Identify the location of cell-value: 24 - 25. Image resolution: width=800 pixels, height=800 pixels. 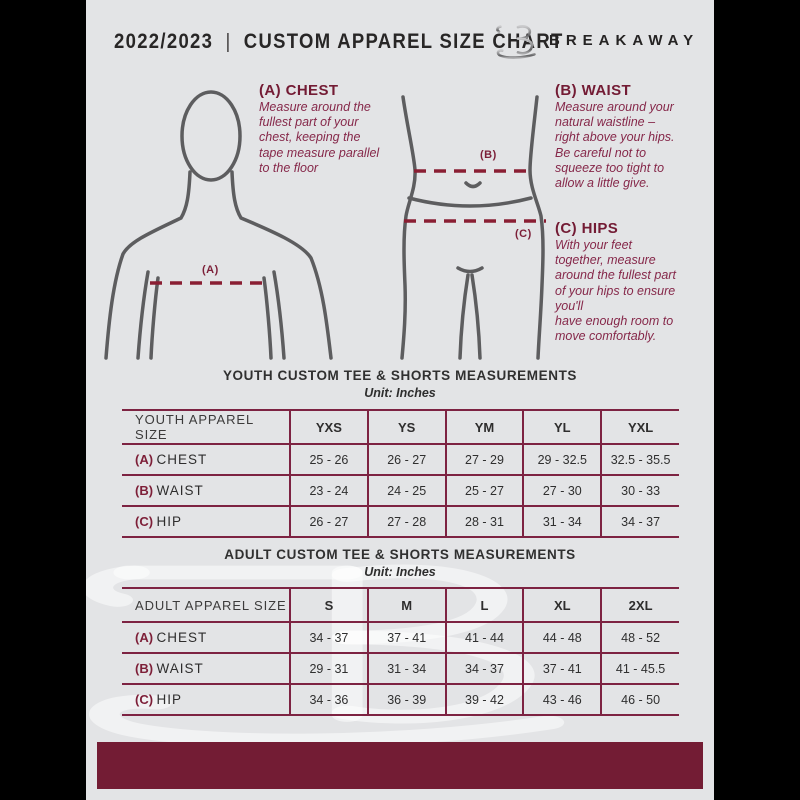
(406, 490).